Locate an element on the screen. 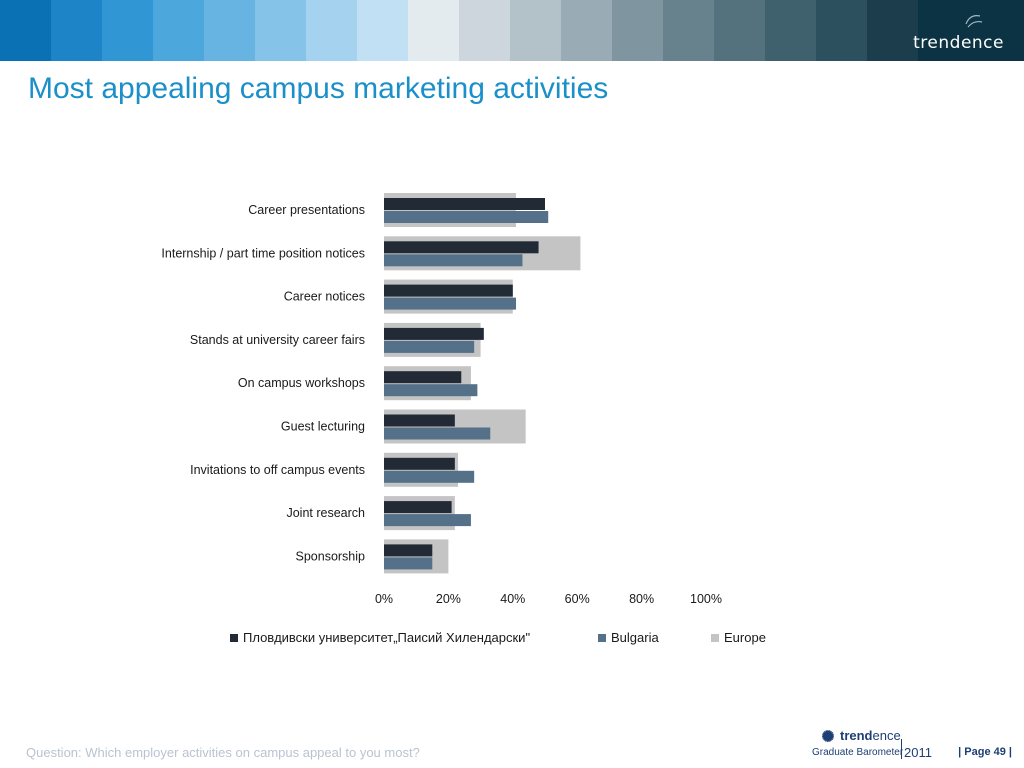  category-label: On campus workshops is located at coordinates (301, 383).